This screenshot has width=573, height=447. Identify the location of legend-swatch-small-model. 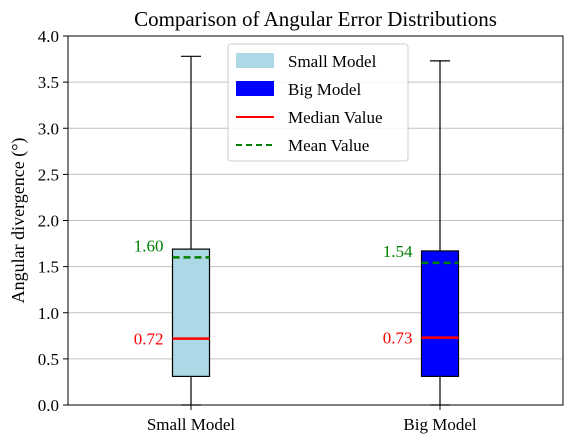
(255, 60).